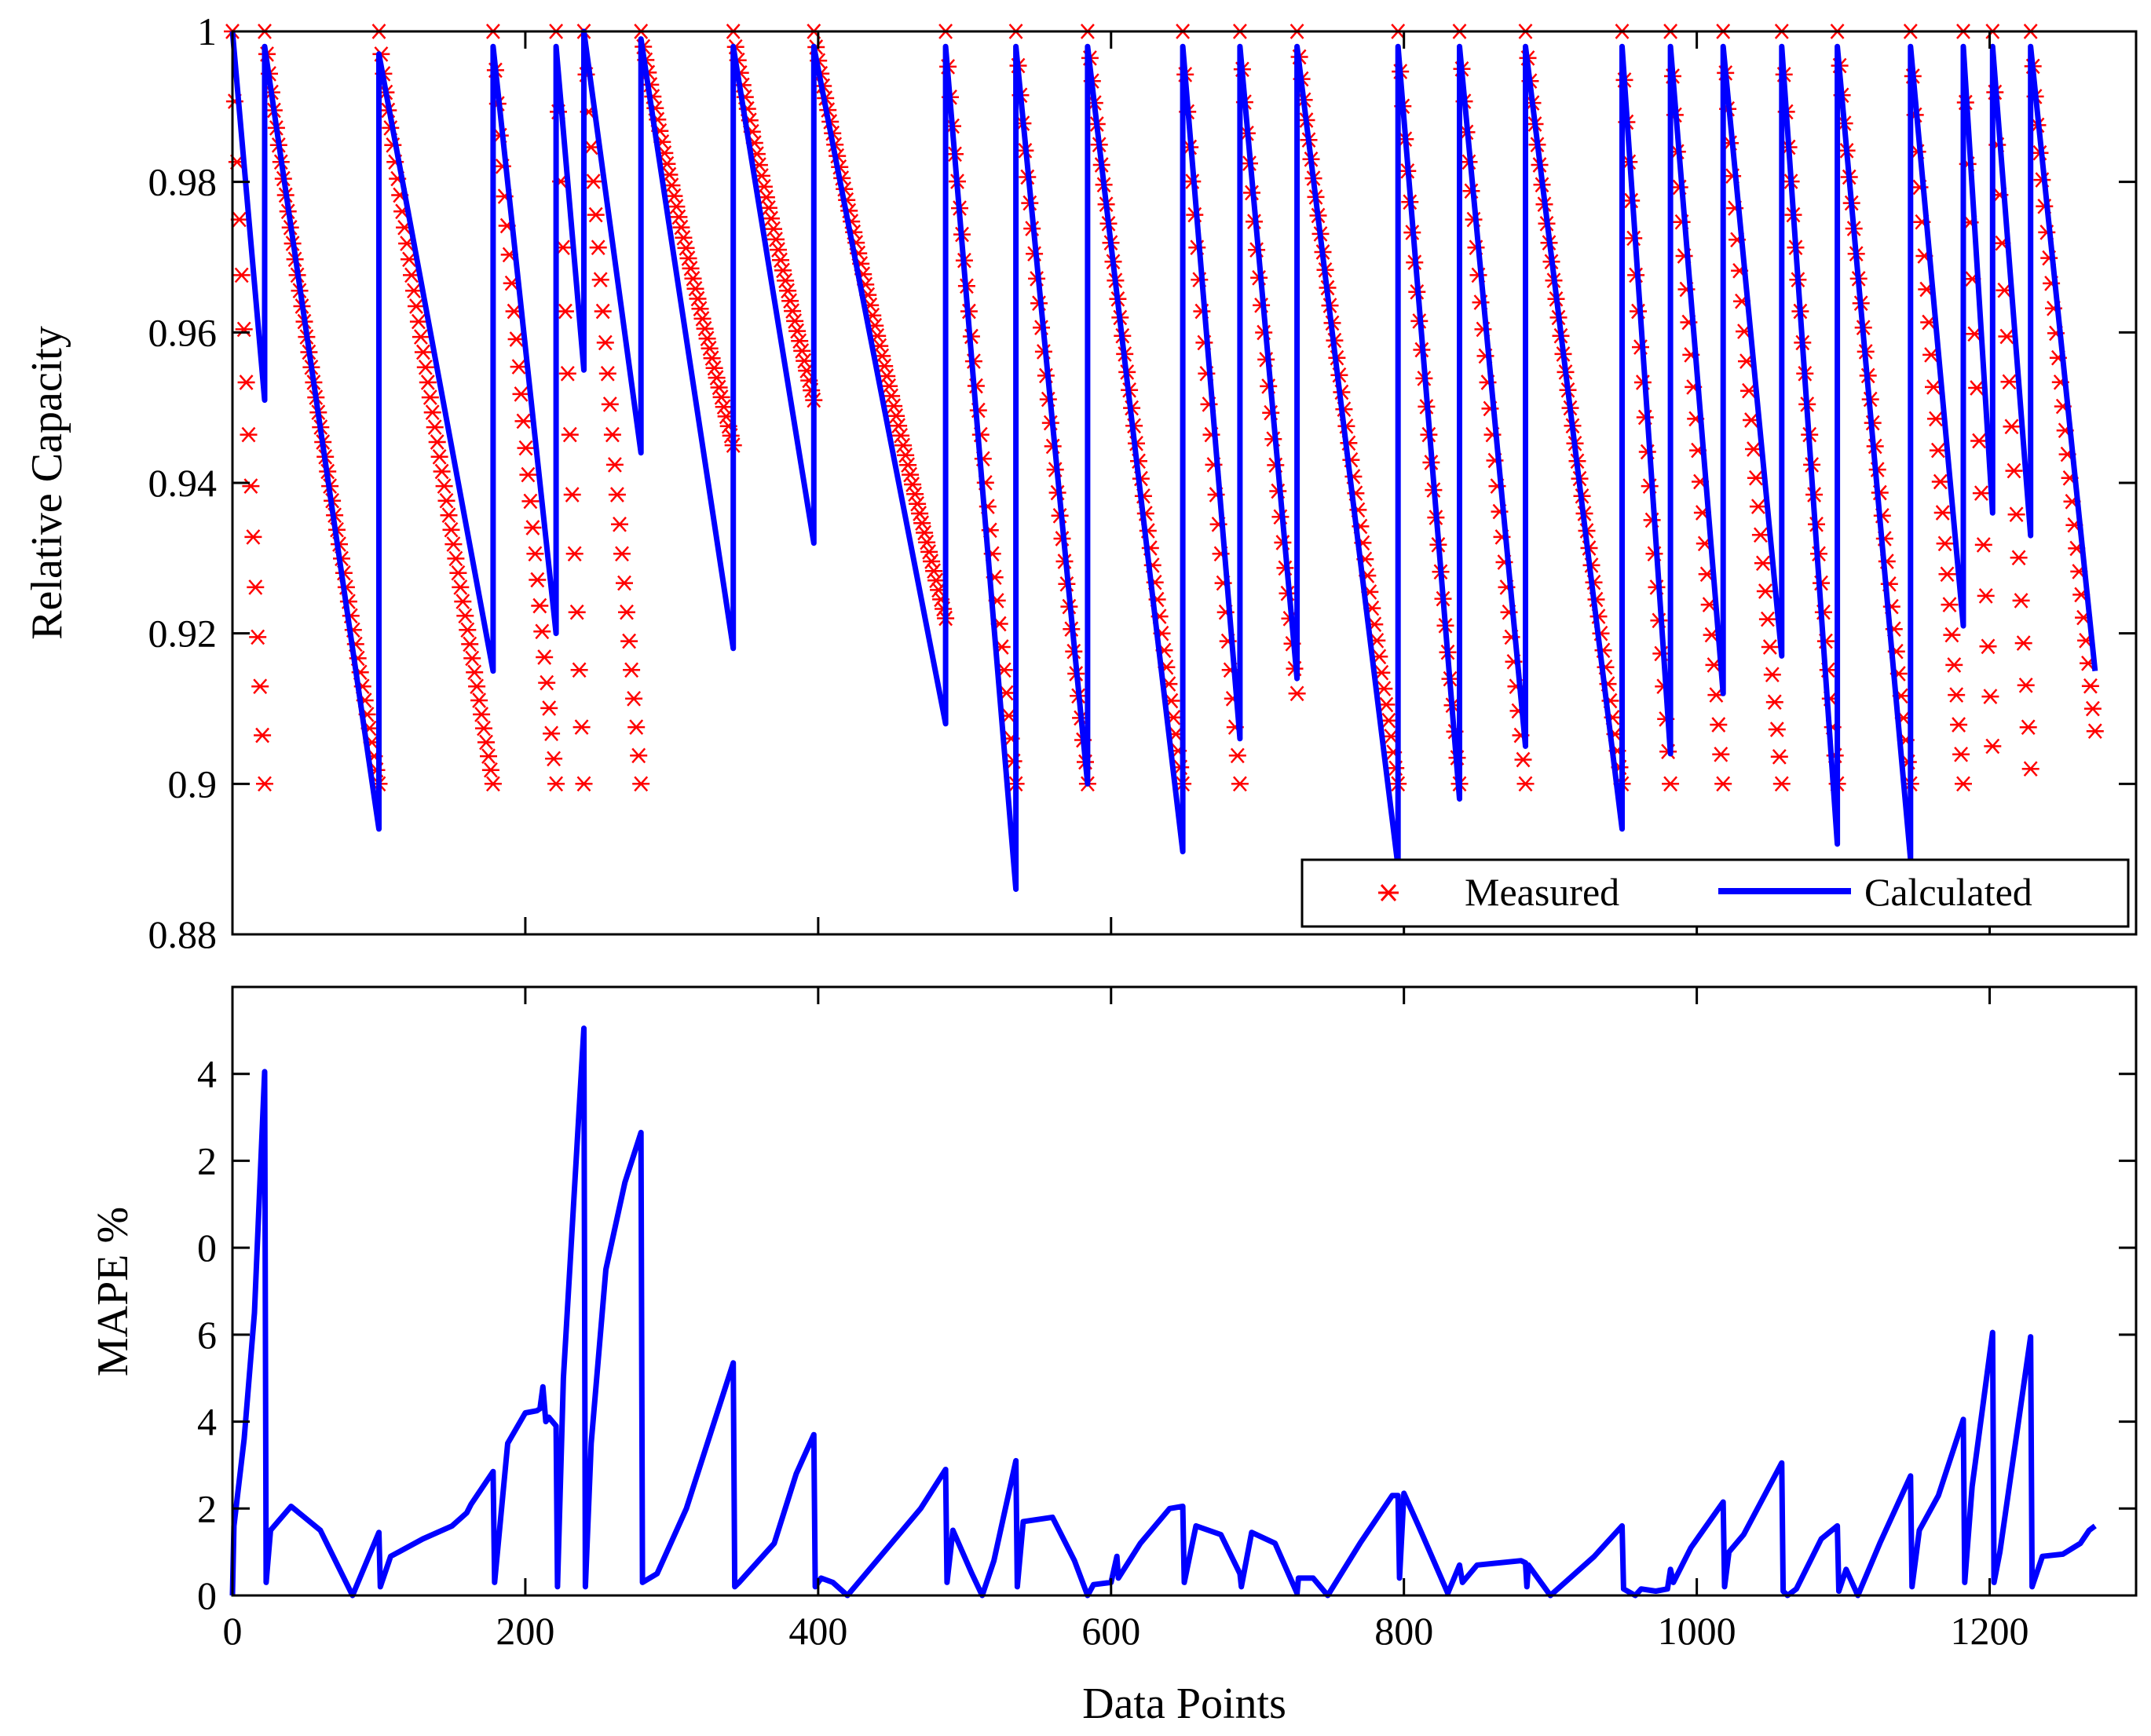 The height and width of the screenshot is (1736, 2151). What do you see at coordinates (207, 1508) in the screenshot?
I see `bottom-ytick-label: 2` at bounding box center [207, 1508].